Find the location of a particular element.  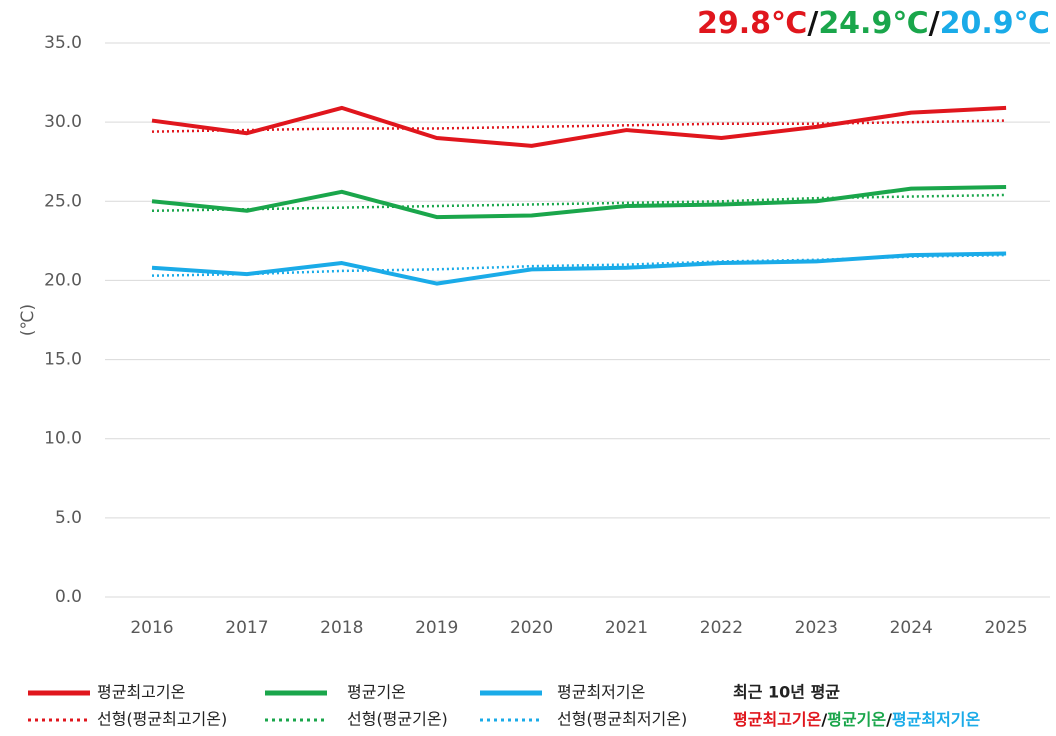

x-tick-label: 2019 is located at coordinates (436, 628).